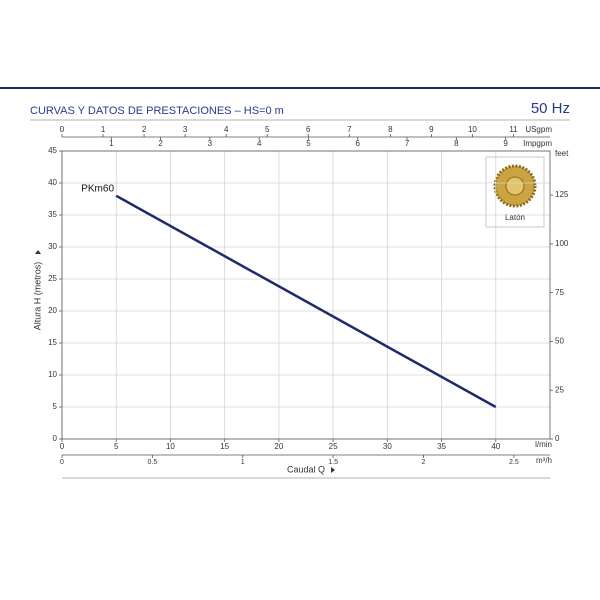  I want to click on bottom2-tick-label: 0, so click(62, 462).